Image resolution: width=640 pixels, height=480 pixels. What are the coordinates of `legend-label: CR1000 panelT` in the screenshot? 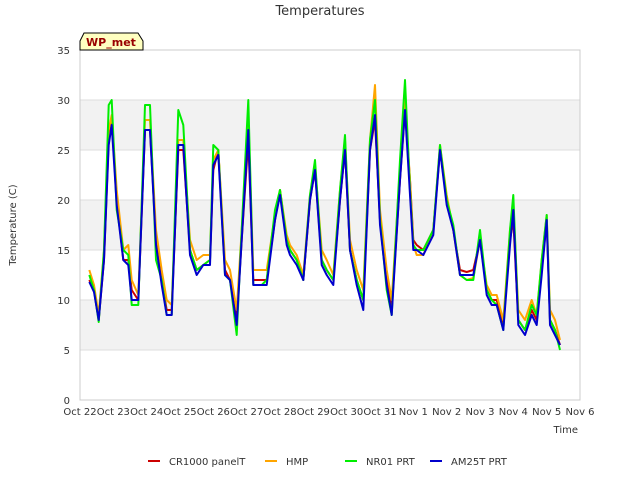 It's located at (207, 462).